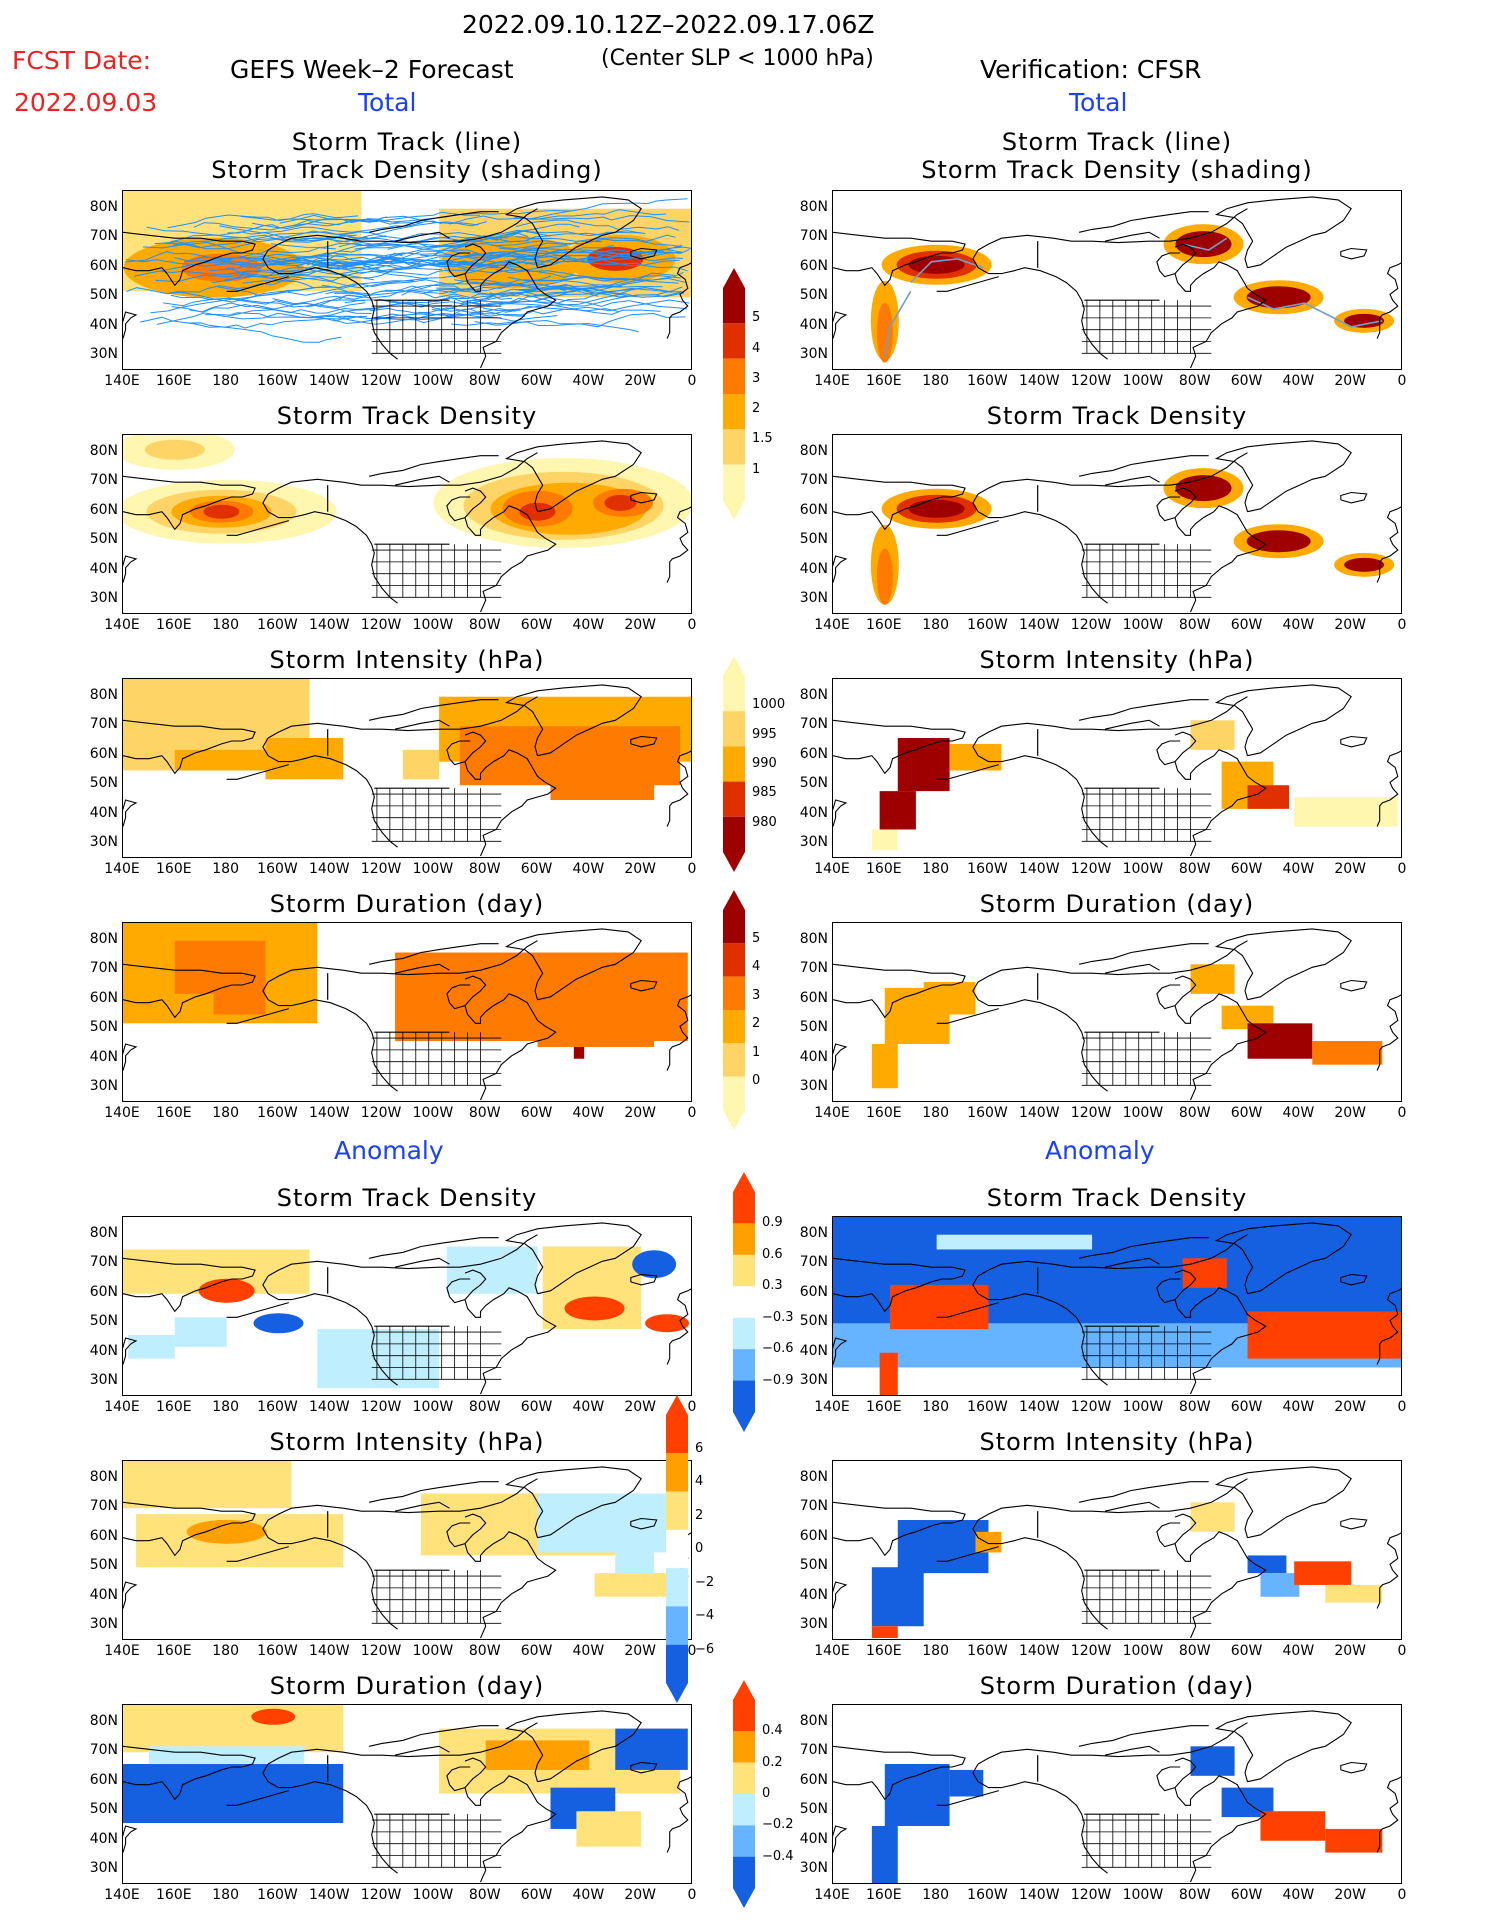 The width and height of the screenshot is (1487, 1925). Describe the element at coordinates (407, 1550) in the screenshot. I see `forecast-anomaly-storm-intensity-map` at that location.